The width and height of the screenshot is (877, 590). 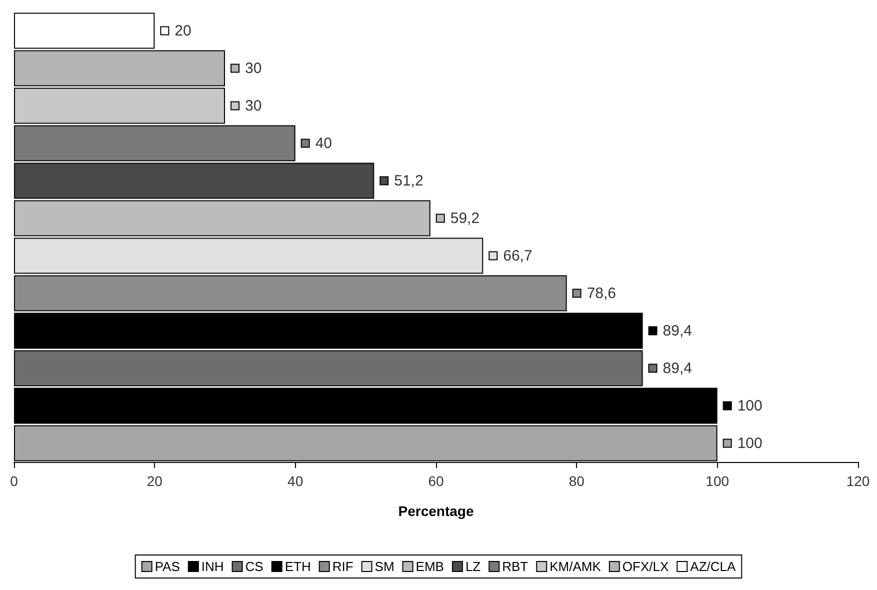 What do you see at coordinates (183, 31) in the screenshot?
I see `data-label: 20` at bounding box center [183, 31].